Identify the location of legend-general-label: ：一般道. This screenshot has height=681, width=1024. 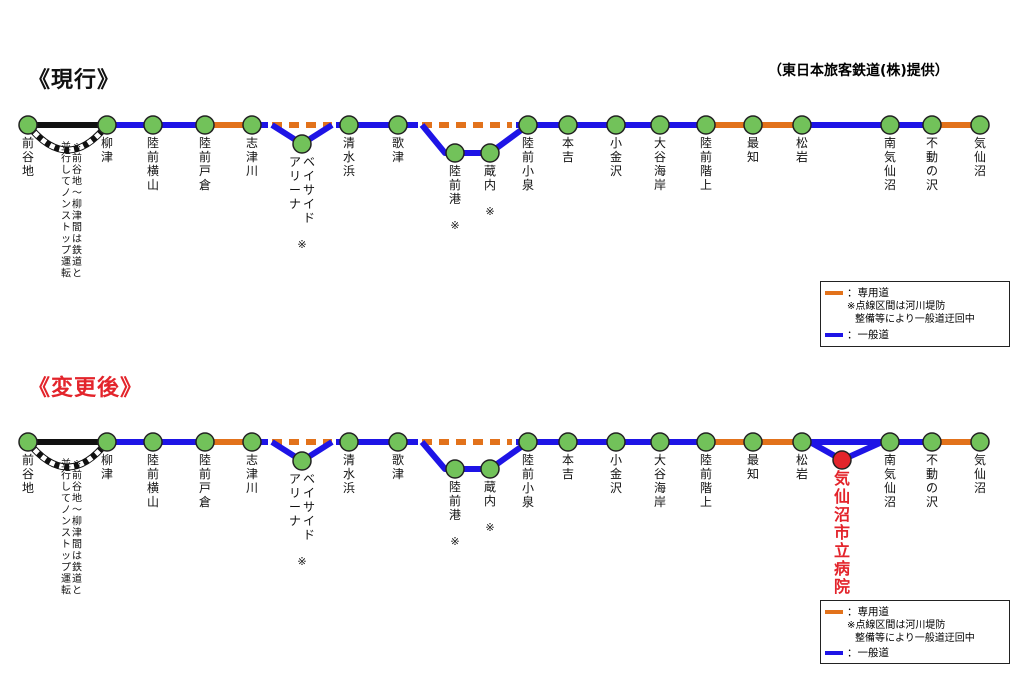
(868, 652).